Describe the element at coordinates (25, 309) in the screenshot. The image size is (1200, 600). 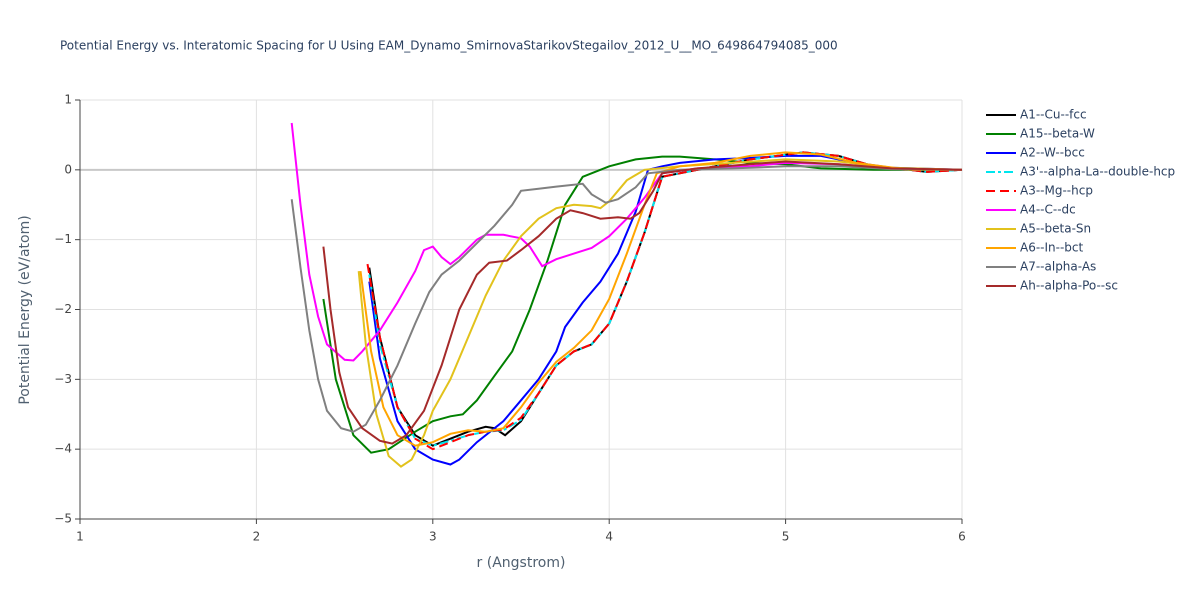
I see `y-axis-title: Potential Energy (eV/atom)` at that location.